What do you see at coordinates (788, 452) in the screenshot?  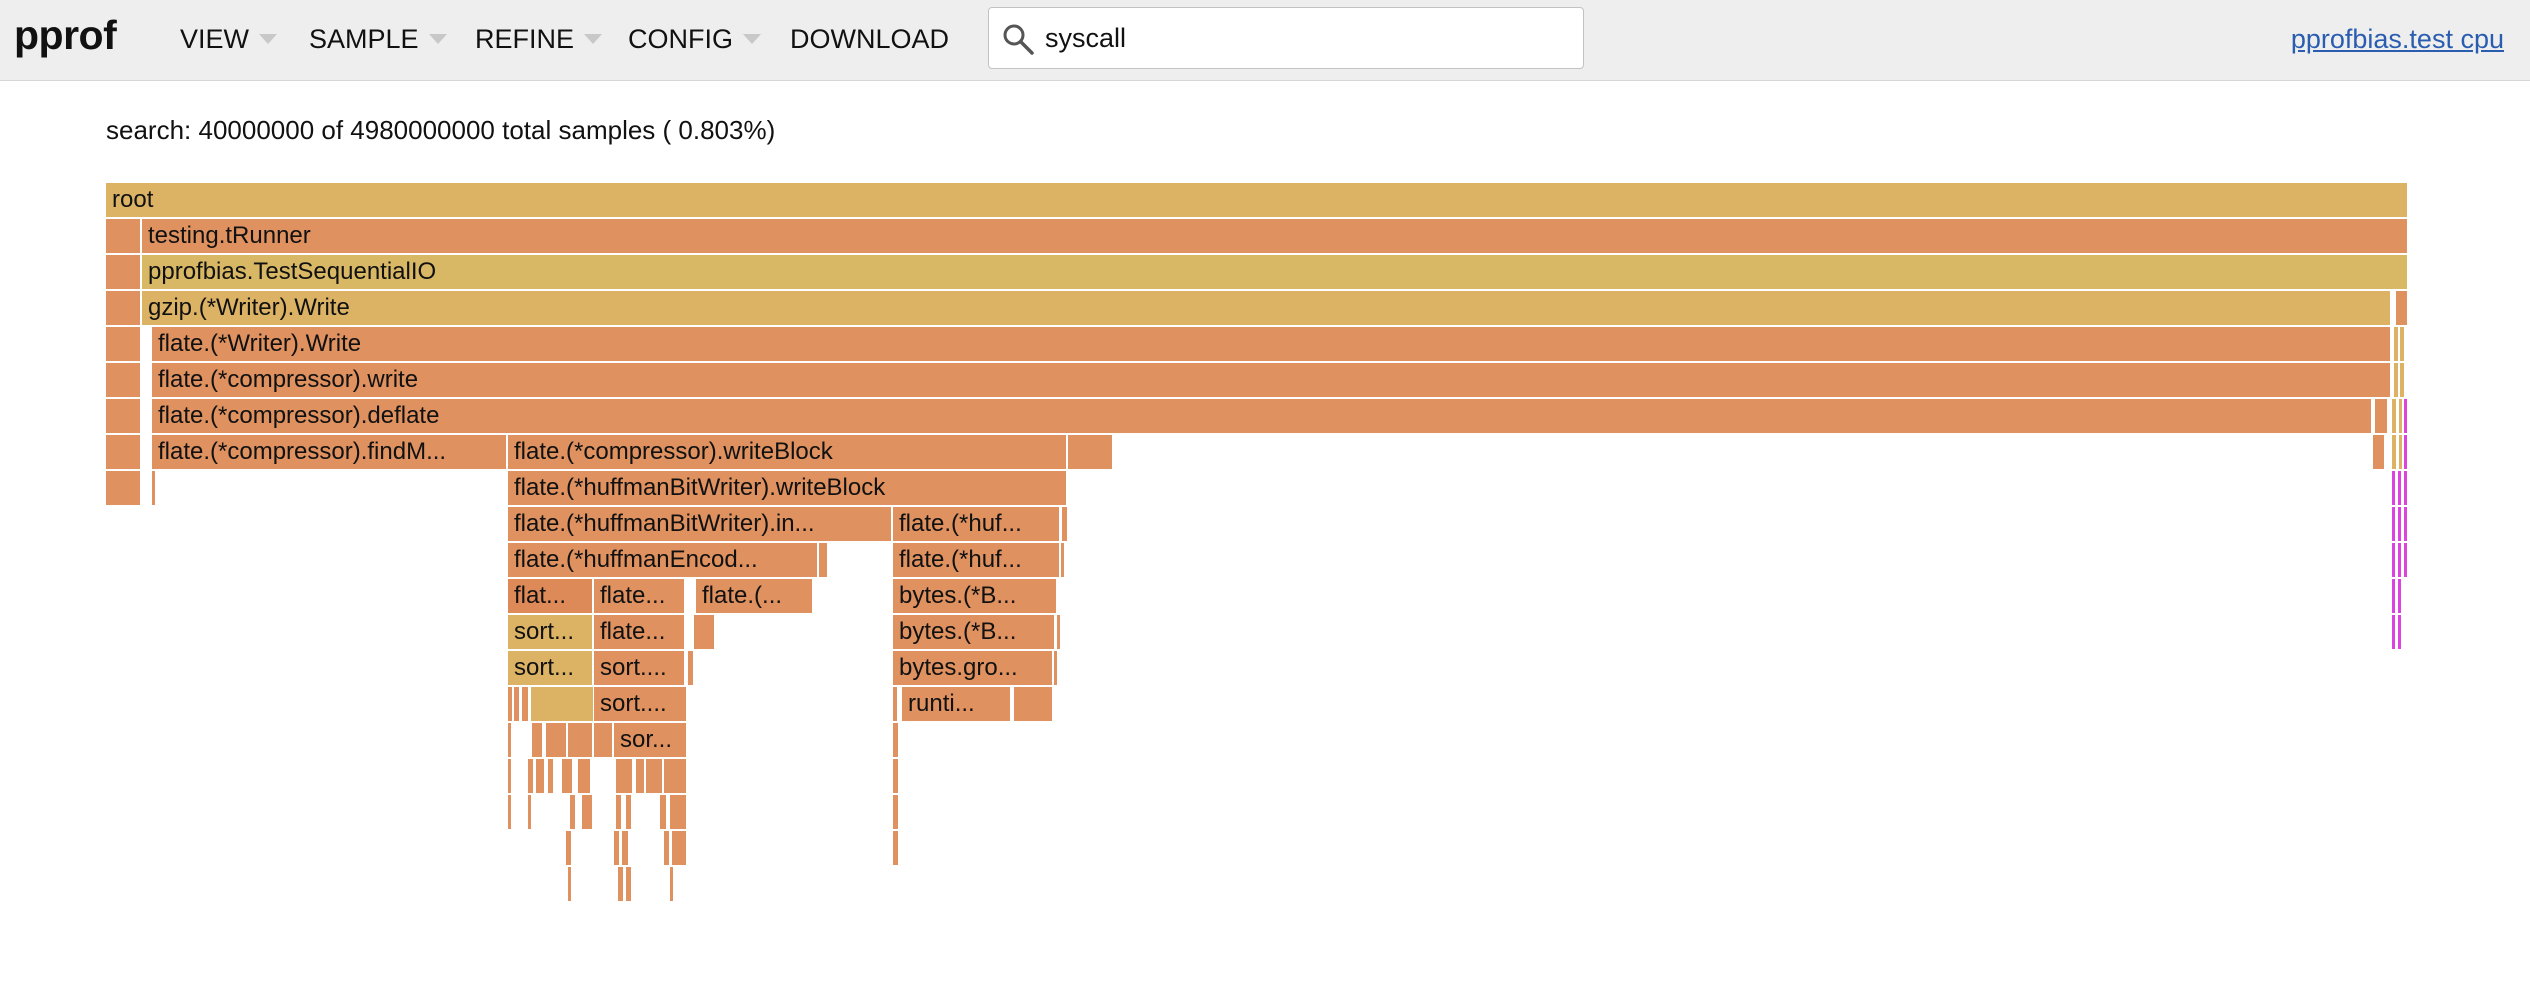 I see `flame-frame: flate.(*compressor).writeBlock` at bounding box center [788, 452].